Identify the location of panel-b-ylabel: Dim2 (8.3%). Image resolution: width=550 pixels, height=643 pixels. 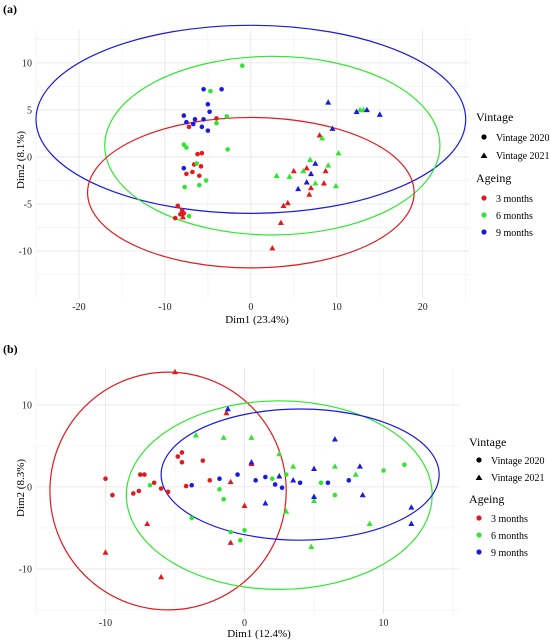
(21, 488).